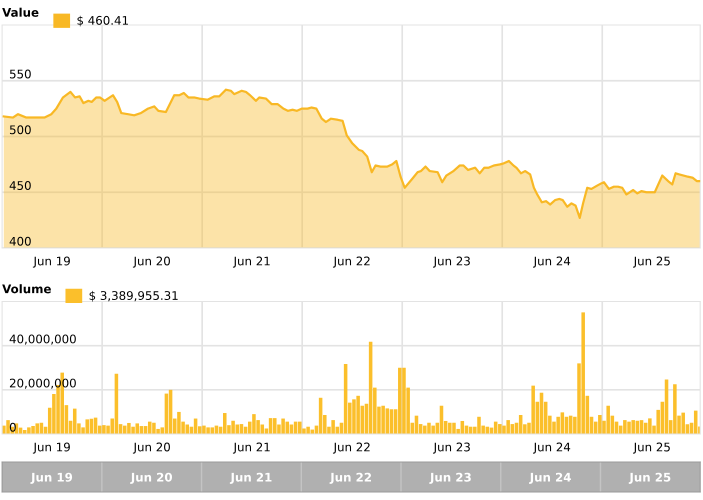 The width and height of the screenshot is (703, 500). Describe the element at coordinates (151, 478) in the screenshot. I see `category-label: Jun 20` at that location.